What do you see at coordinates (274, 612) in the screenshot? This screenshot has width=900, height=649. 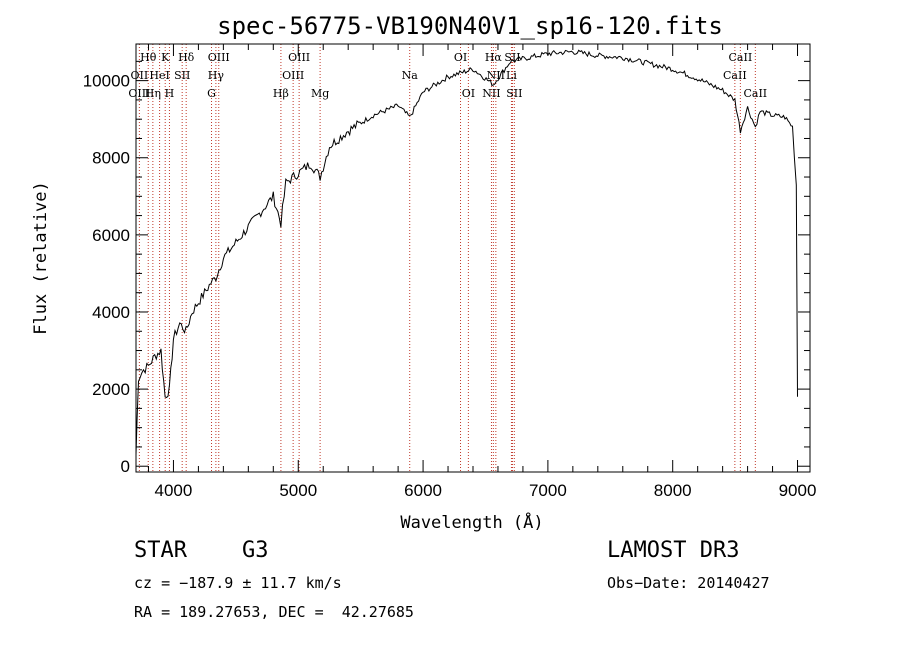 I see `coordinates-text: RA = 189.27653, DEC = 42.27685` at bounding box center [274, 612].